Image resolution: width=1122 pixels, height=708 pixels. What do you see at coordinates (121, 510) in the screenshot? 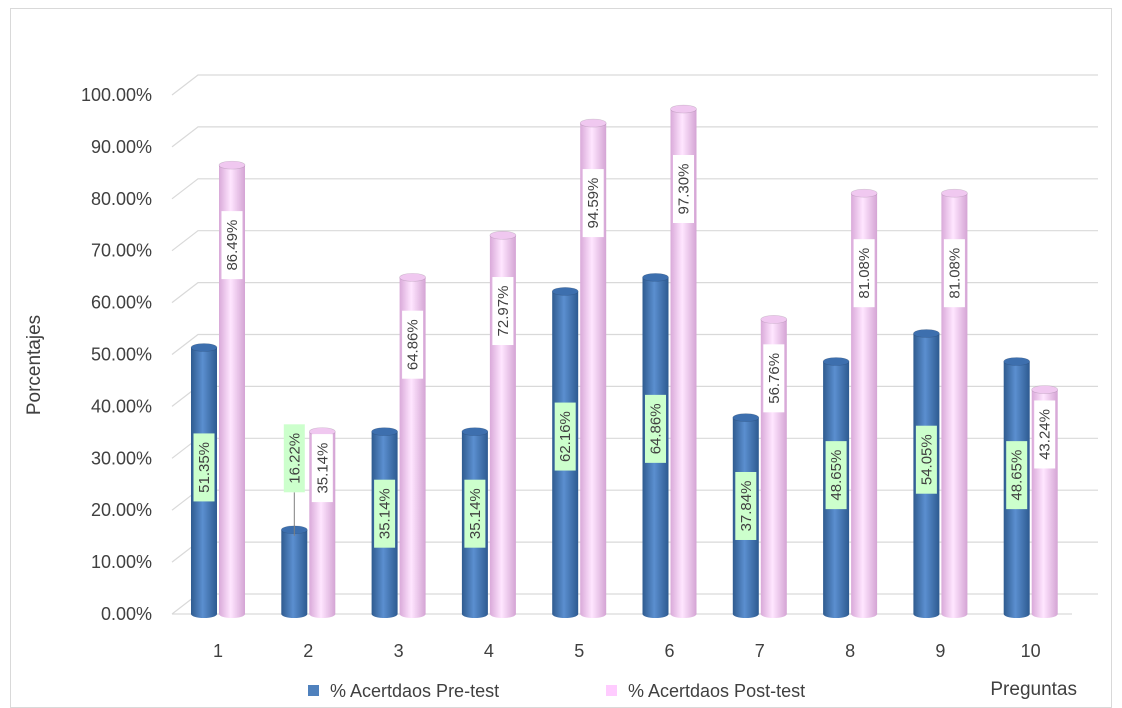
I see `y-tick-label: 20.00%` at bounding box center [121, 510].